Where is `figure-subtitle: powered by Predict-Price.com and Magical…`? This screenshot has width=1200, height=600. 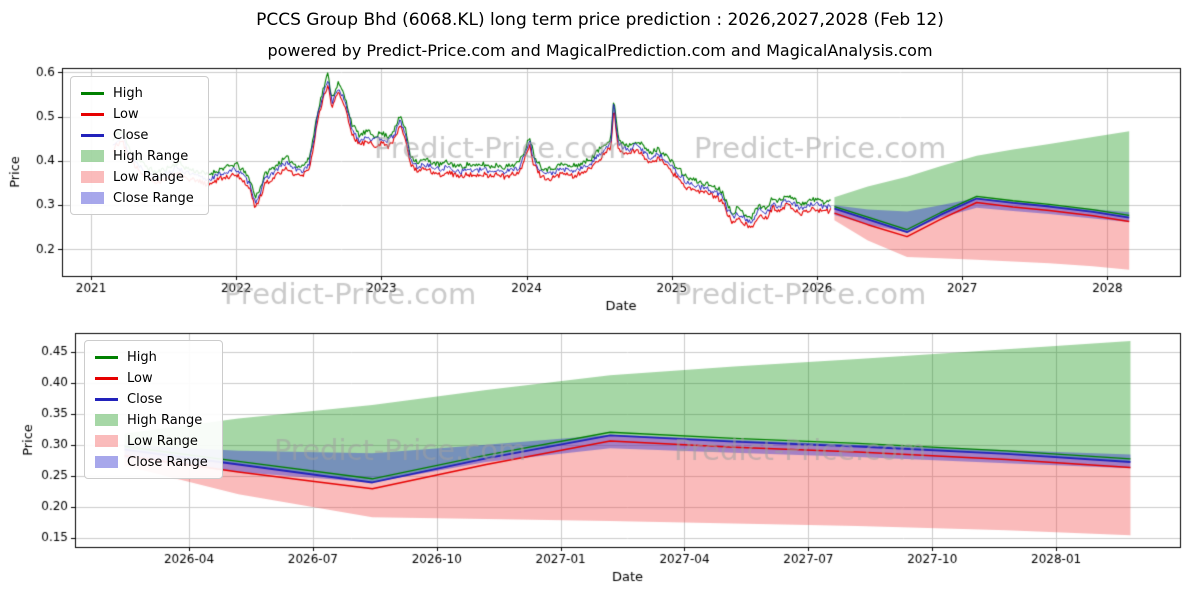 figure-subtitle: powered by Predict-Price.com and Magical… is located at coordinates (600, 50).